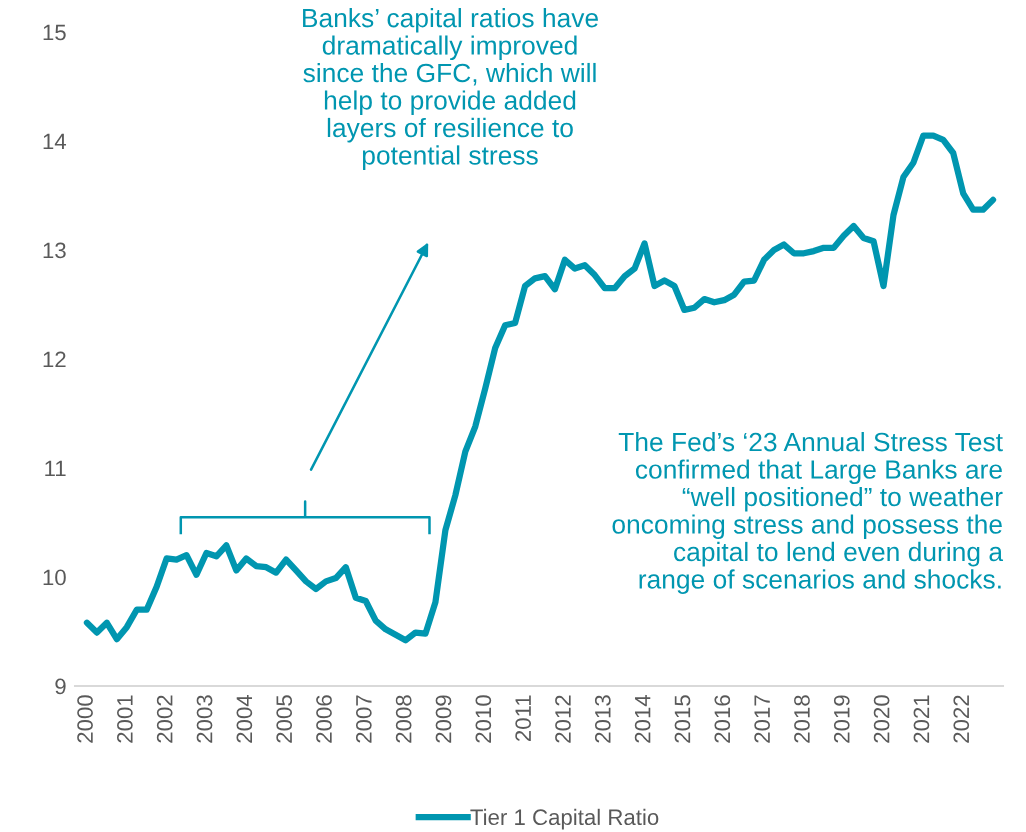  What do you see at coordinates (244, 718) in the screenshot?
I see `x-tick-label: 2004` at bounding box center [244, 718].